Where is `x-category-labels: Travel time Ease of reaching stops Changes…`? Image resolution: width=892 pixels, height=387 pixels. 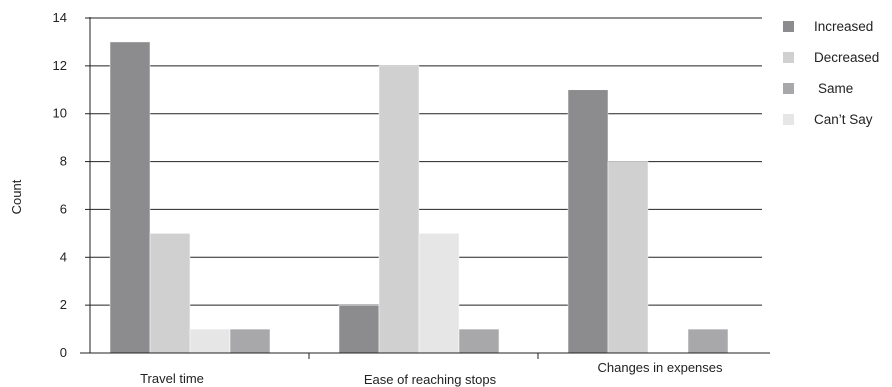
x-category-labels: Travel time Ease of reaching stops Changes… is located at coordinates (431, 373).